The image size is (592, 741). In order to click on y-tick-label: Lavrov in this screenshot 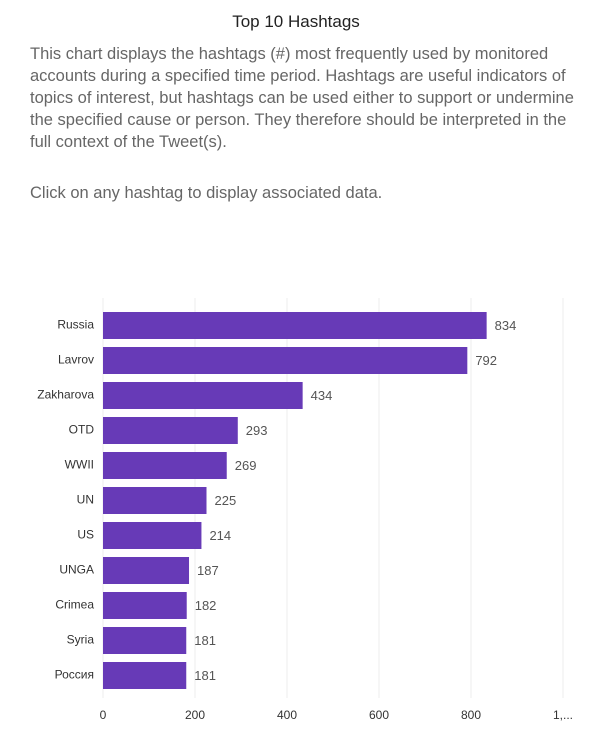, I will do `click(76, 360)`.